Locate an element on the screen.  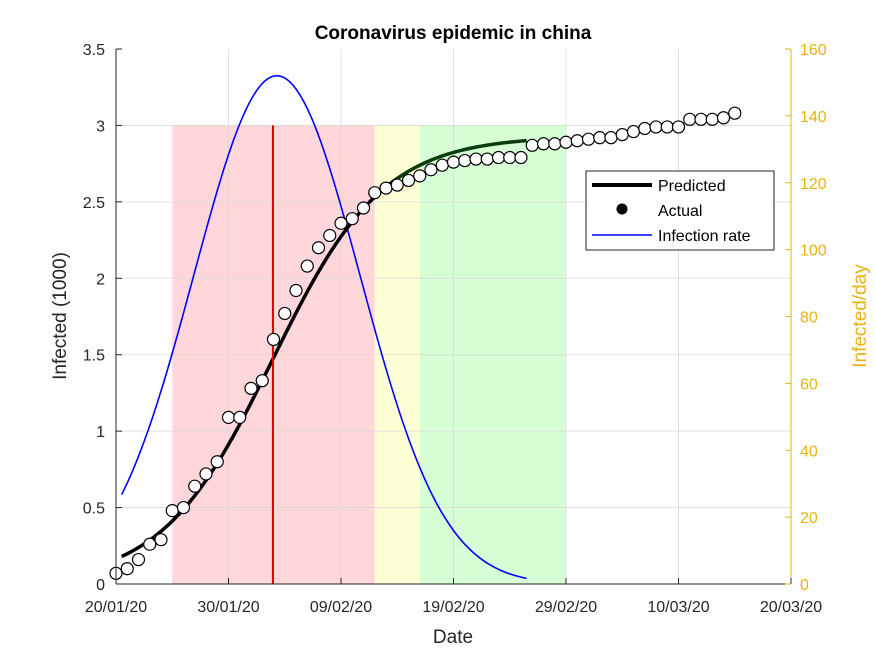
y-tick-label: 0.5 is located at coordinates (94, 509).